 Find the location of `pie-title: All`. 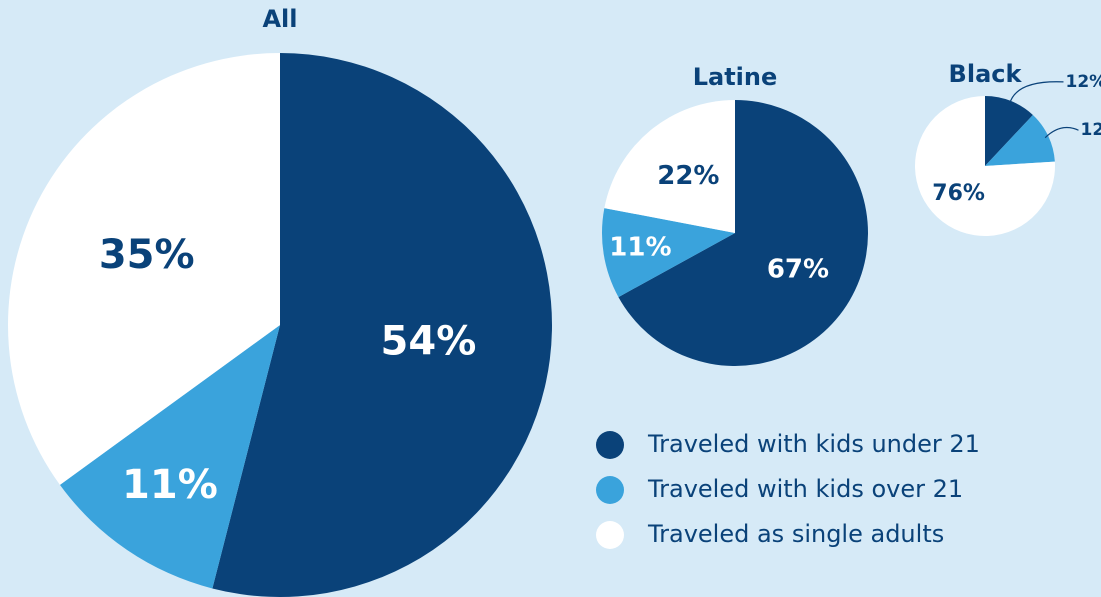

pie-title: All is located at coordinates (279, 19).